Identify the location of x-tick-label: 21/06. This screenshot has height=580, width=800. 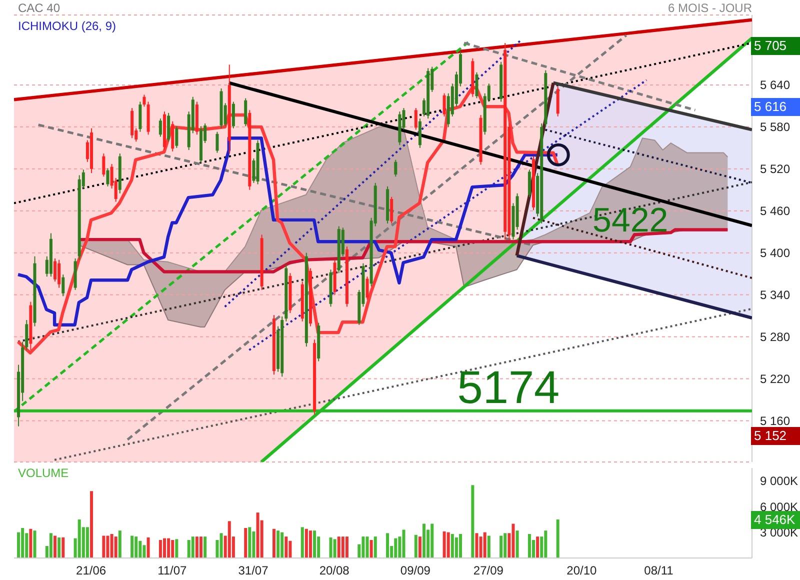
(91, 571).